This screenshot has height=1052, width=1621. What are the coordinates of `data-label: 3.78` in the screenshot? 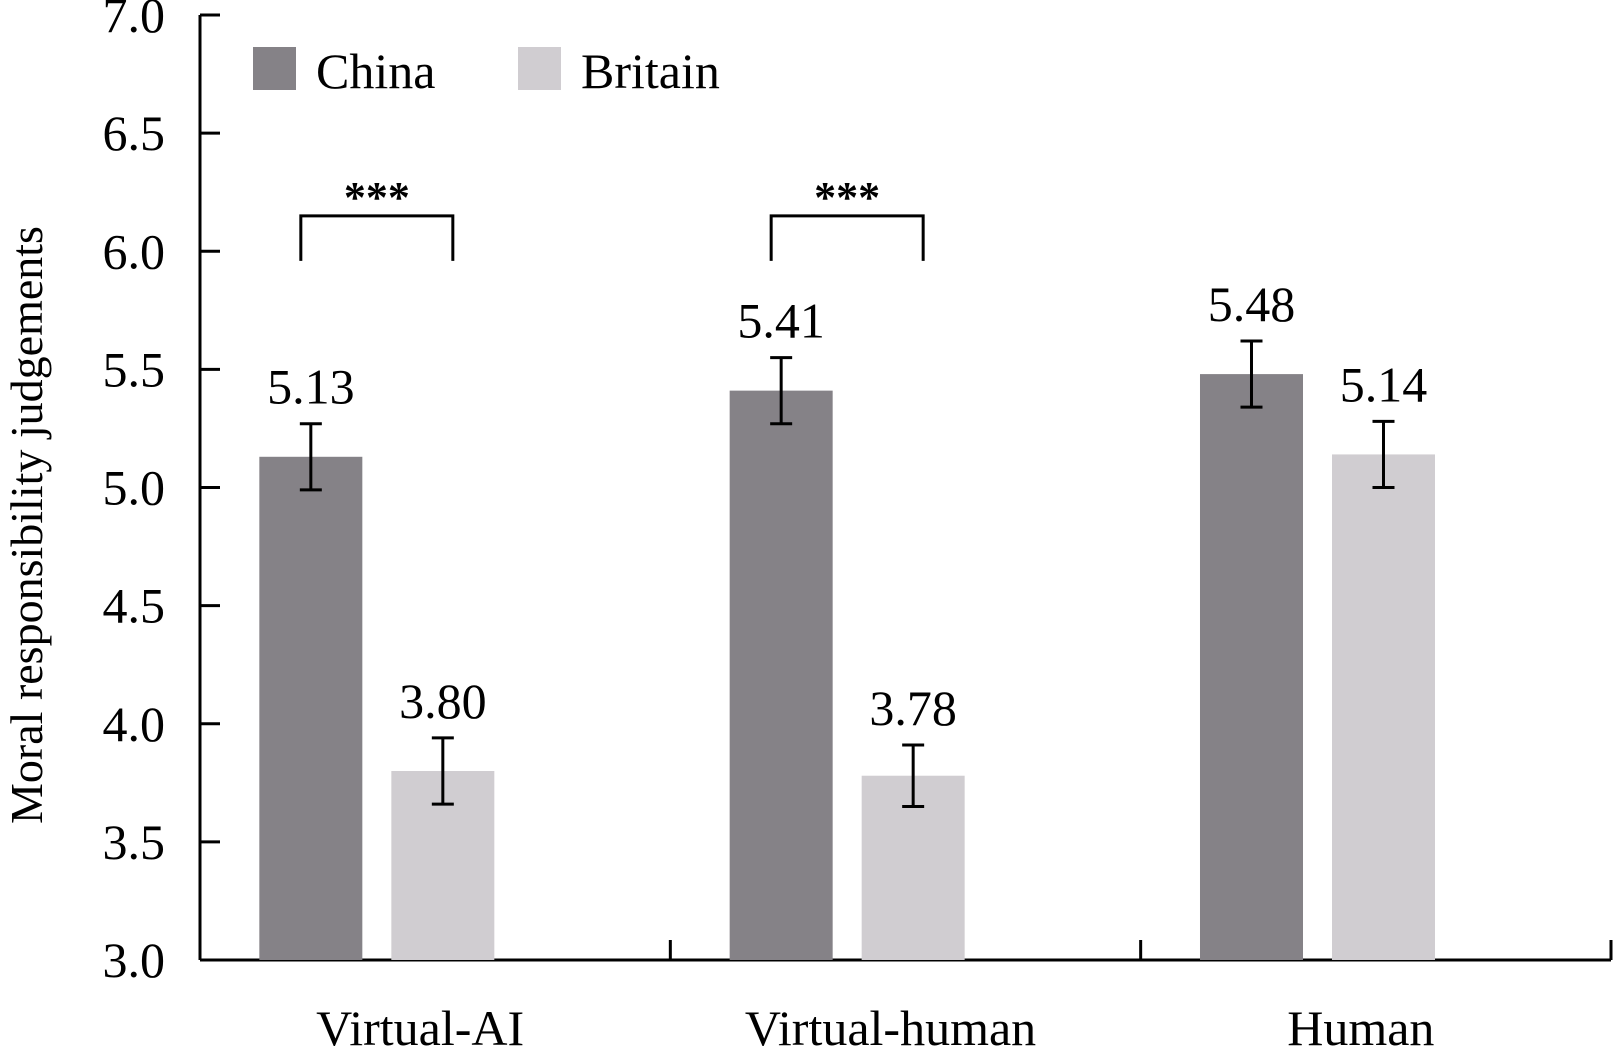 It's located at (913, 708).